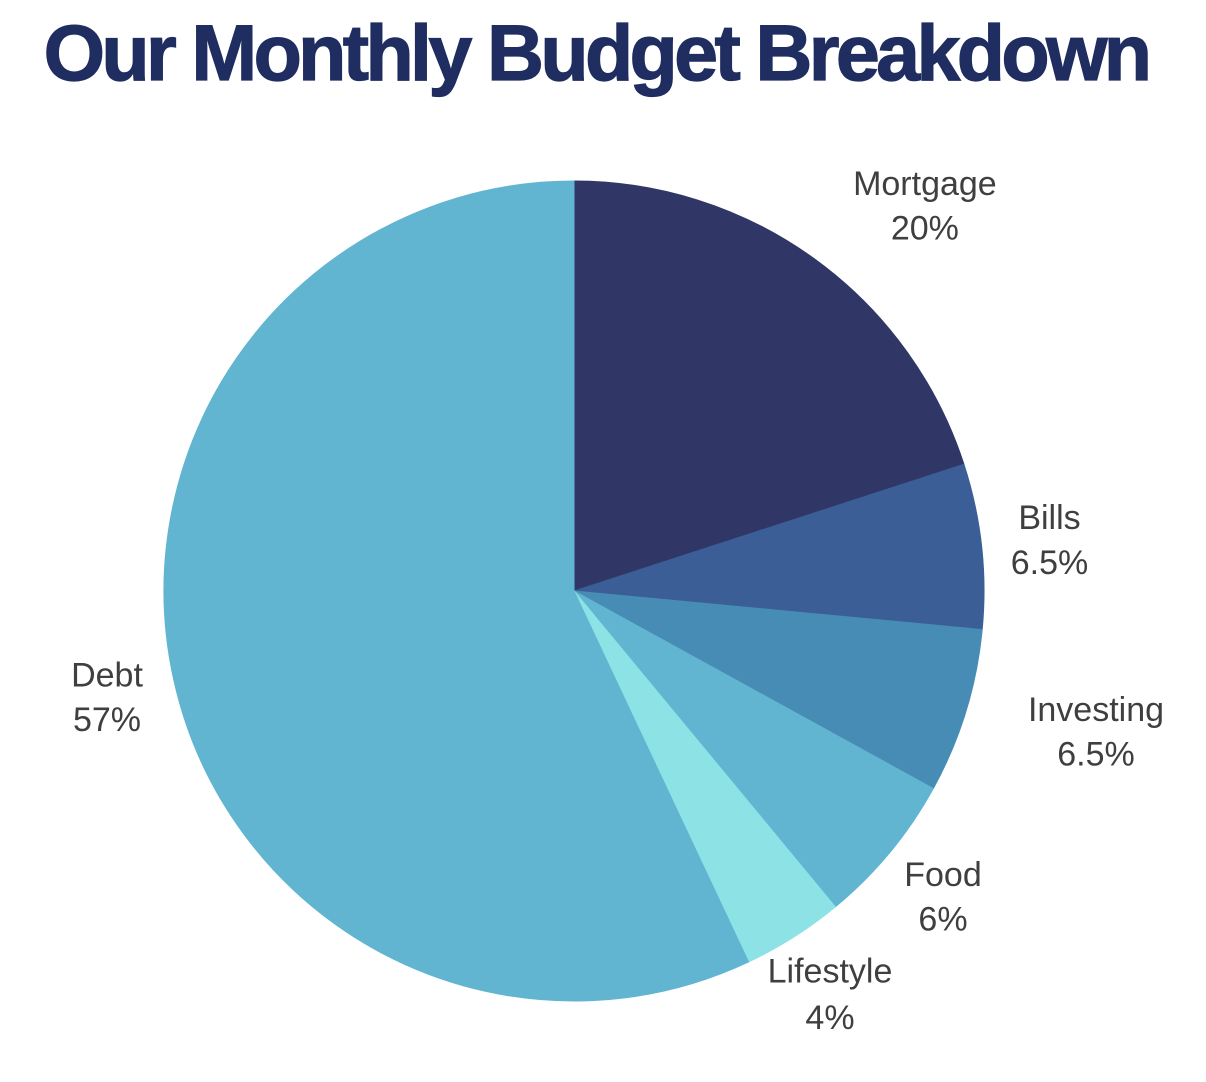 The height and width of the screenshot is (1082, 1206). What do you see at coordinates (942, 920) in the screenshot?
I see `svg-text: 6%` at bounding box center [942, 920].